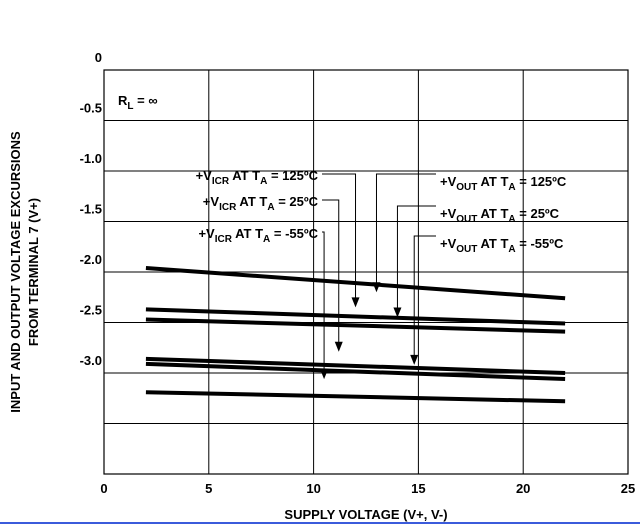 This screenshot has width=640, height=525. Describe the element at coordinates (365, 514) in the screenshot. I see `x-axis-title: SUPPLY VOLTAGE (V+, V-)` at that location.